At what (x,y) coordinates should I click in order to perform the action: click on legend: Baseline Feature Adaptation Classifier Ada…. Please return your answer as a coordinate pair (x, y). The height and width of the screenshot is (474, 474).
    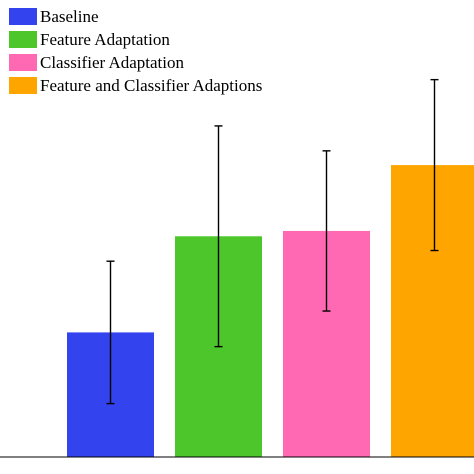
    Looking at the image, I should click on (135, 51).